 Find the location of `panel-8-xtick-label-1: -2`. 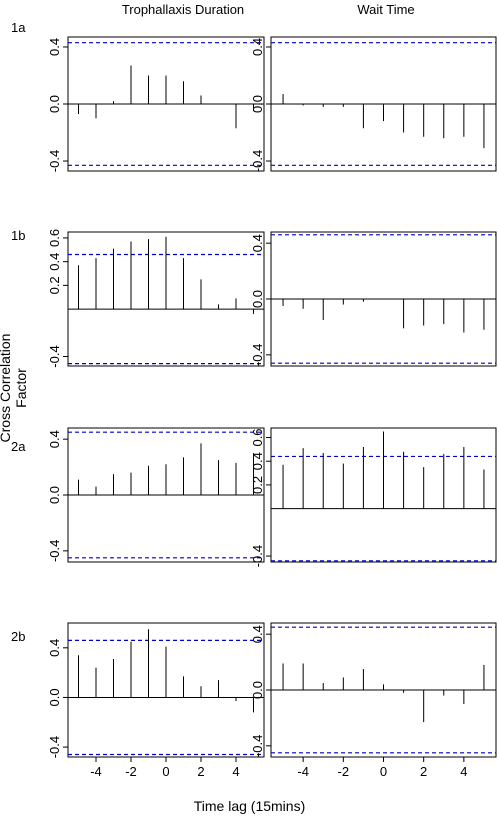

panel-8-xtick-label-1: -2 is located at coordinates (344, 771).